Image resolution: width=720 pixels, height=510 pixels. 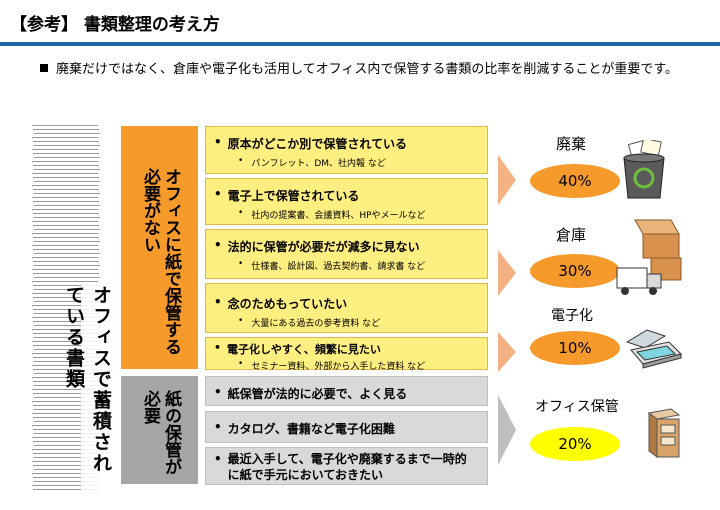 I want to click on row-legal-often: • 紙保管が法的に必要で、よく見る, so click(x=346, y=391).